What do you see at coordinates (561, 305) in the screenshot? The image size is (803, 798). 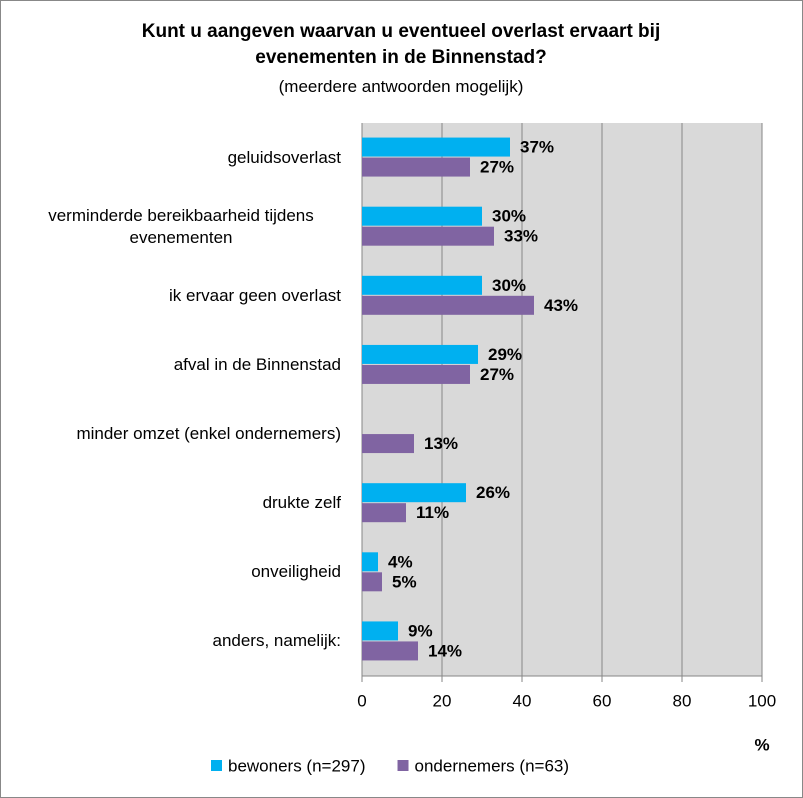 I see `value-label: 43%` at bounding box center [561, 305].